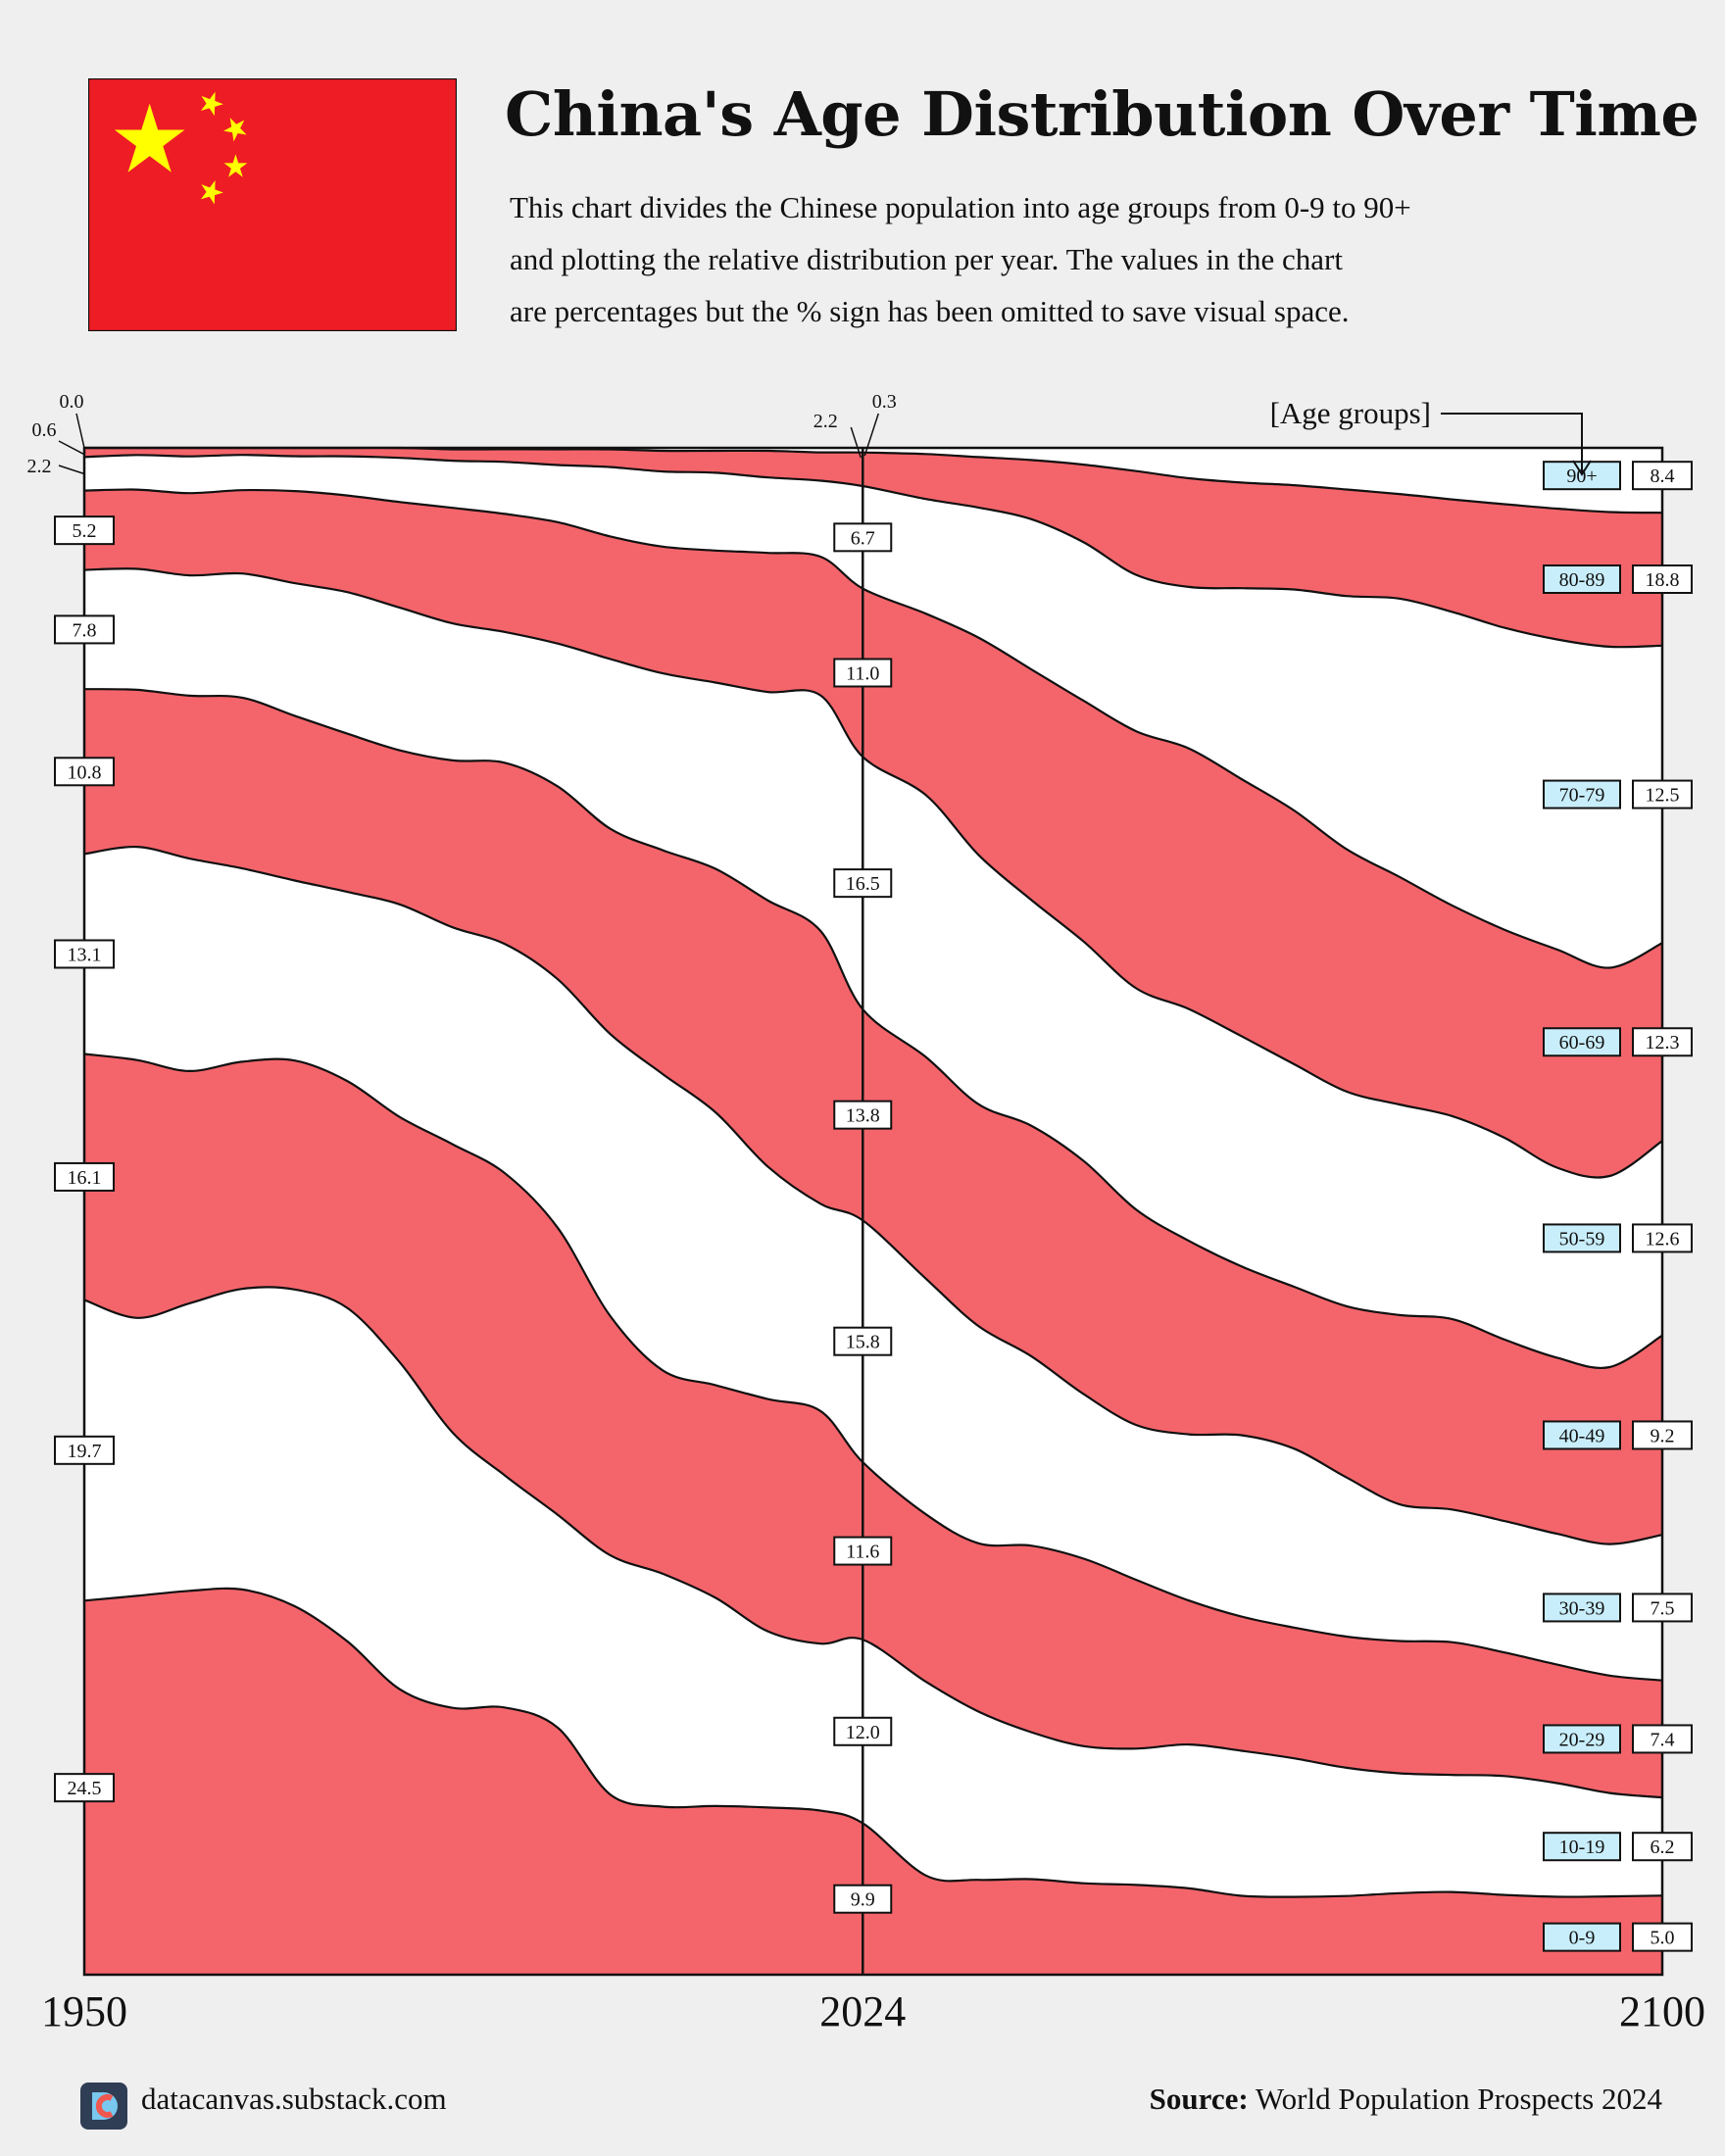 The height and width of the screenshot is (2156, 1725). I want to click on label-1950-50-59: 7.8, so click(84, 629).